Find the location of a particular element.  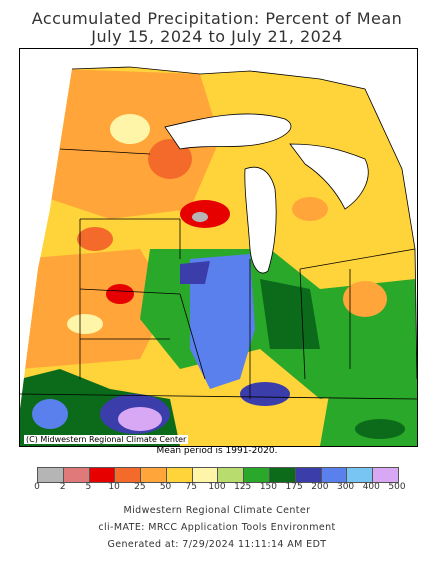

legend-tick-label: 300 is located at coordinates (345, 487).